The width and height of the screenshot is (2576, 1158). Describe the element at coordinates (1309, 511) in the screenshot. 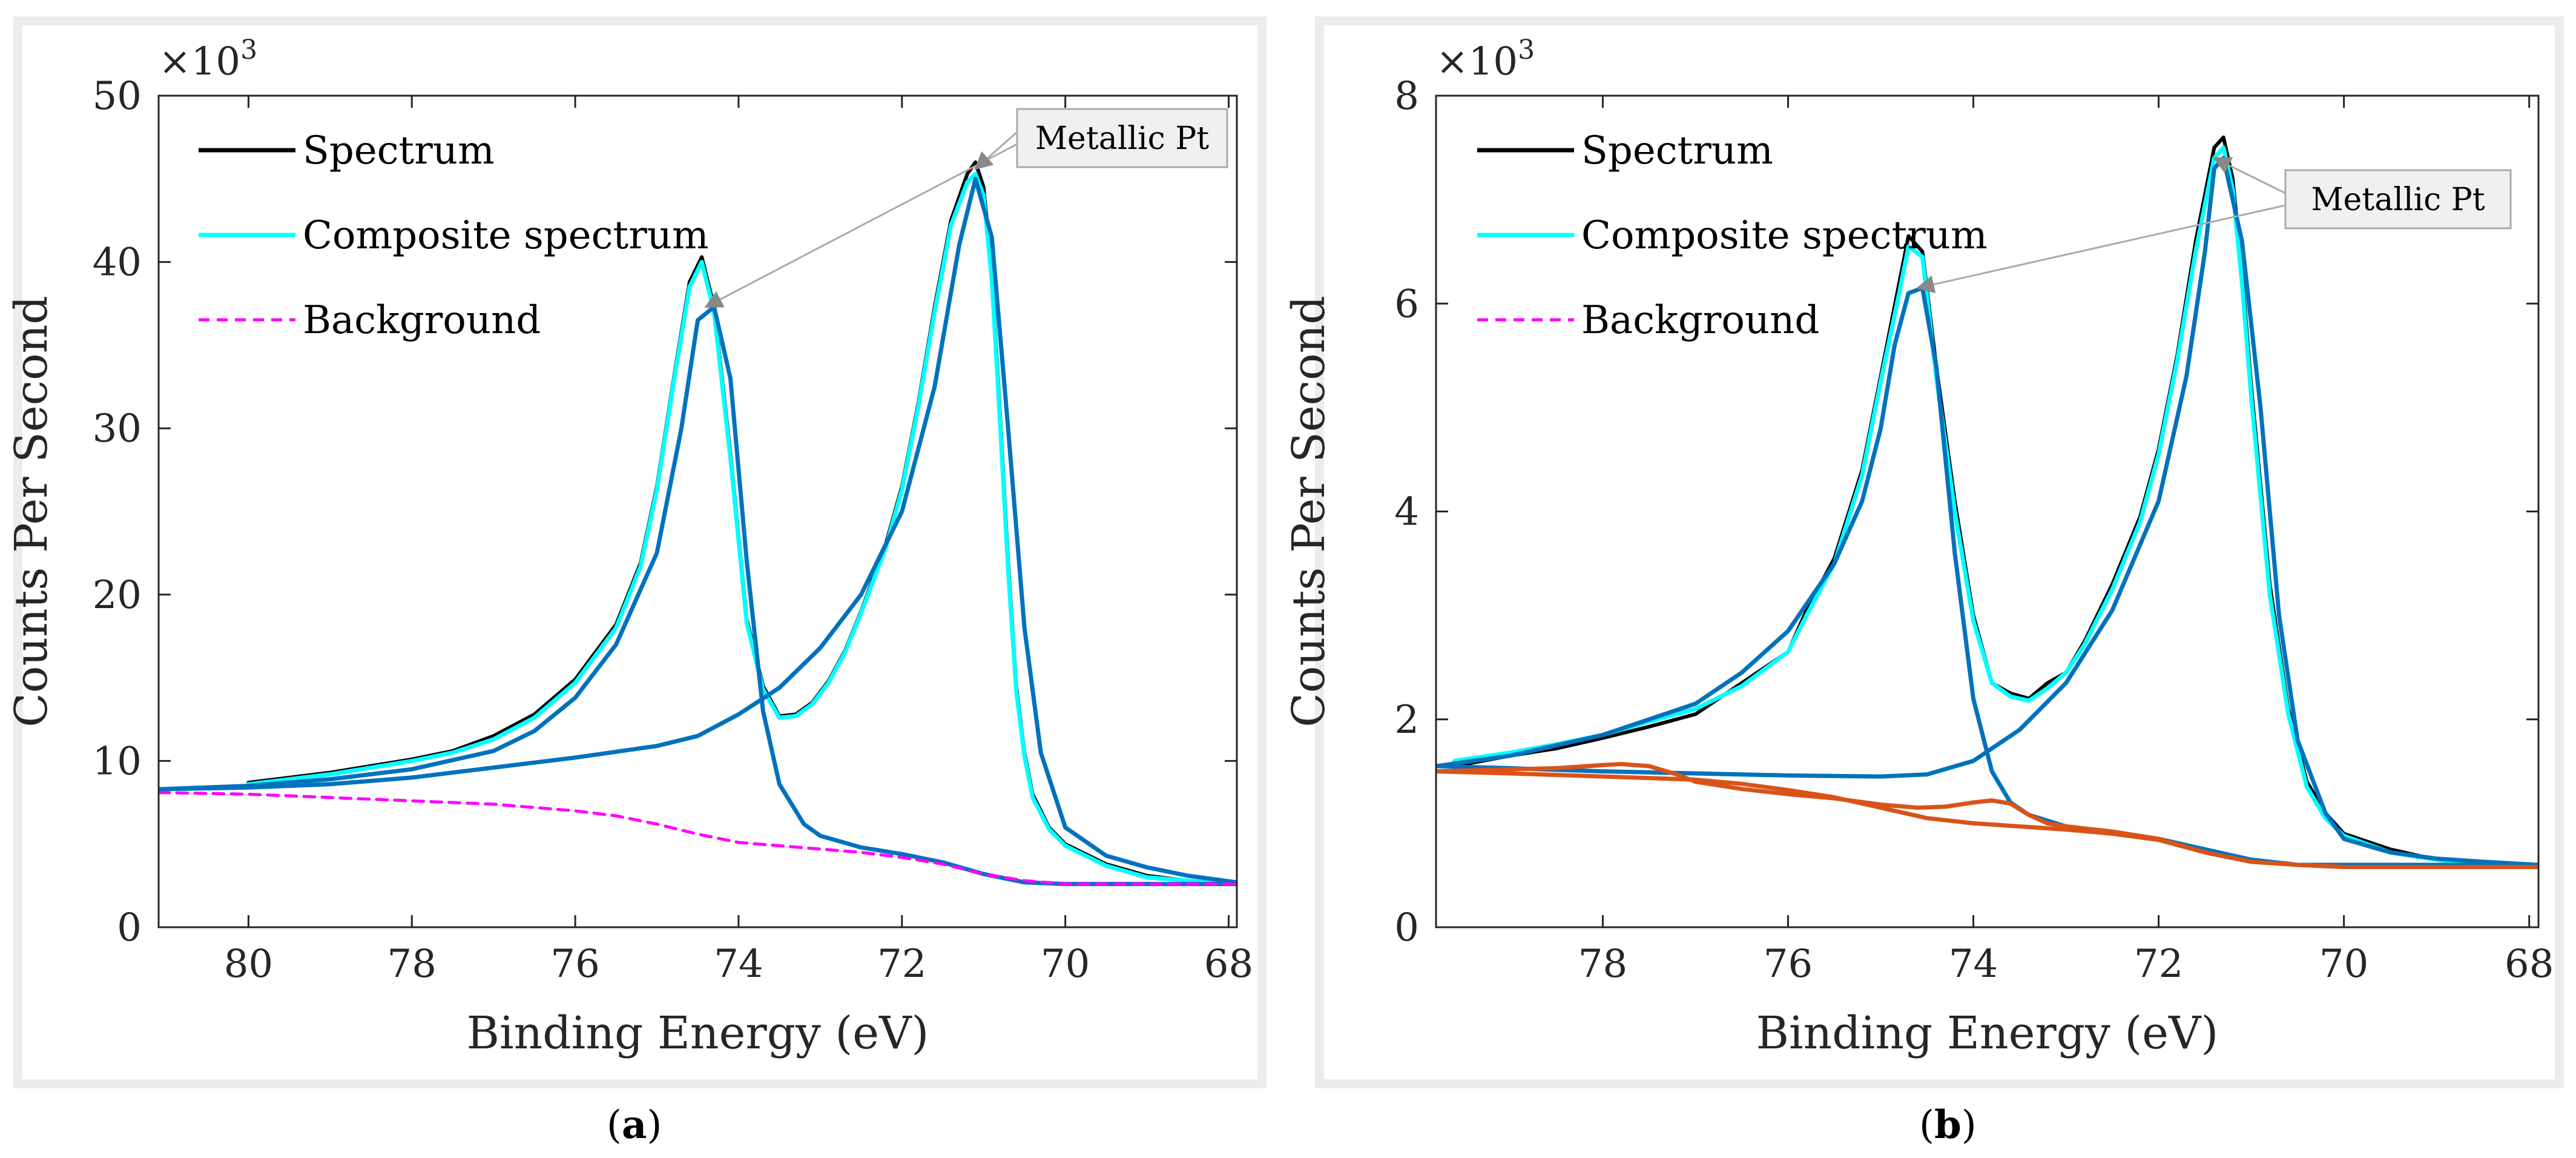

I see `panel-b-y-axis-label: Counts Per Second` at that location.